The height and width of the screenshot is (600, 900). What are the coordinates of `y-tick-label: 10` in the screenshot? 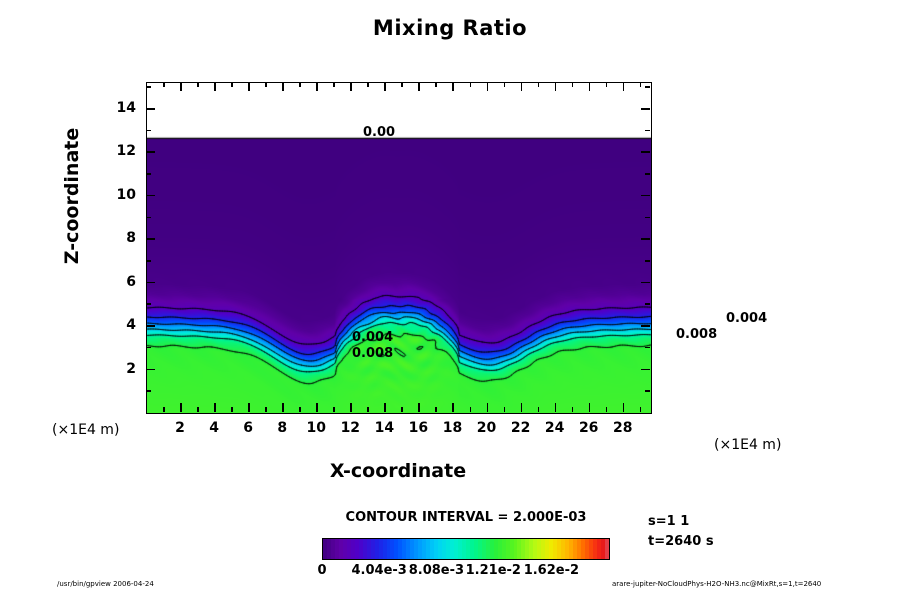 It's located at (126, 194).